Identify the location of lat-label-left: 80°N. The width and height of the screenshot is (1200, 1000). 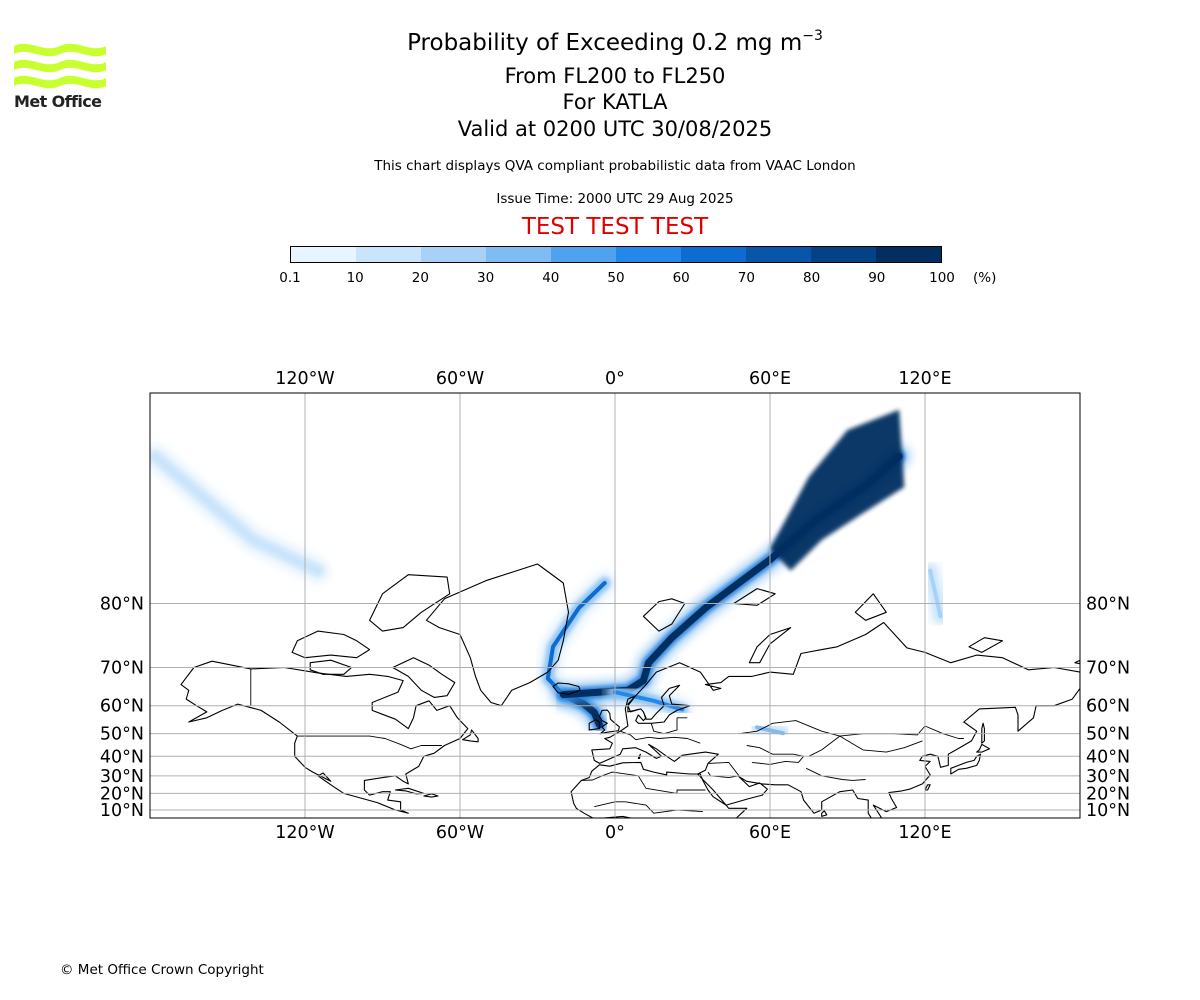
(122, 605).